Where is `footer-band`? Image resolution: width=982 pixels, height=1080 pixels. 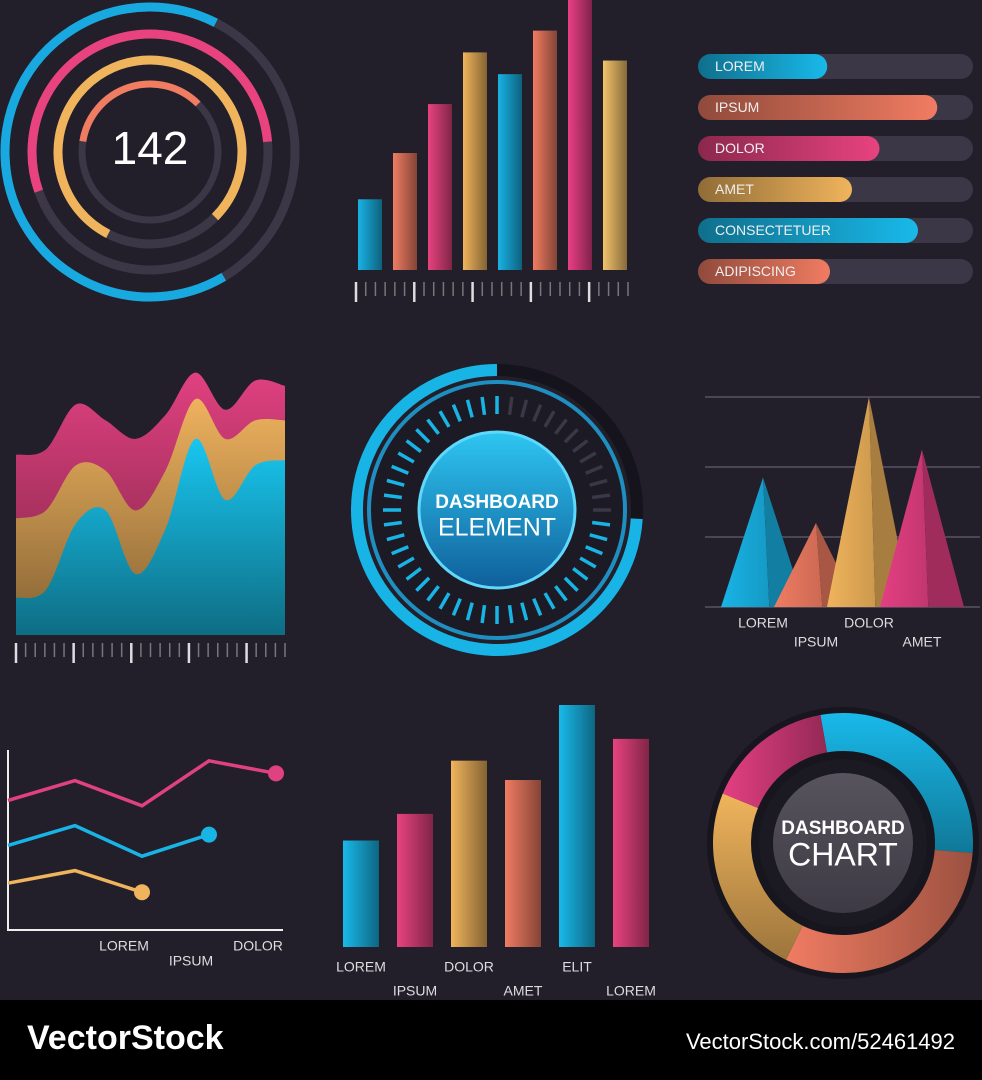 footer-band is located at coordinates (491, 1040).